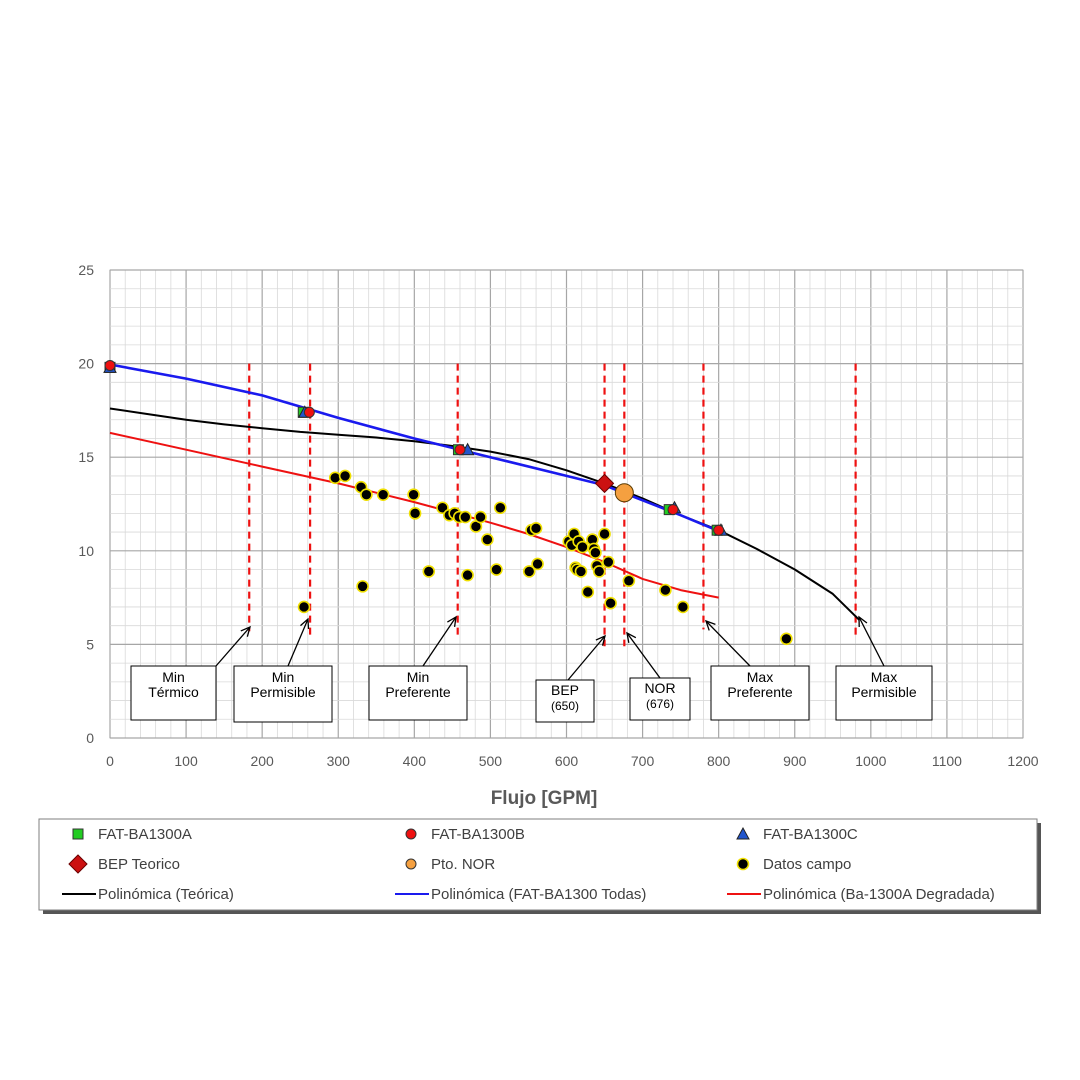 The height and width of the screenshot is (1080, 1080). I want to click on x-tick-label: 700, so click(643, 761).